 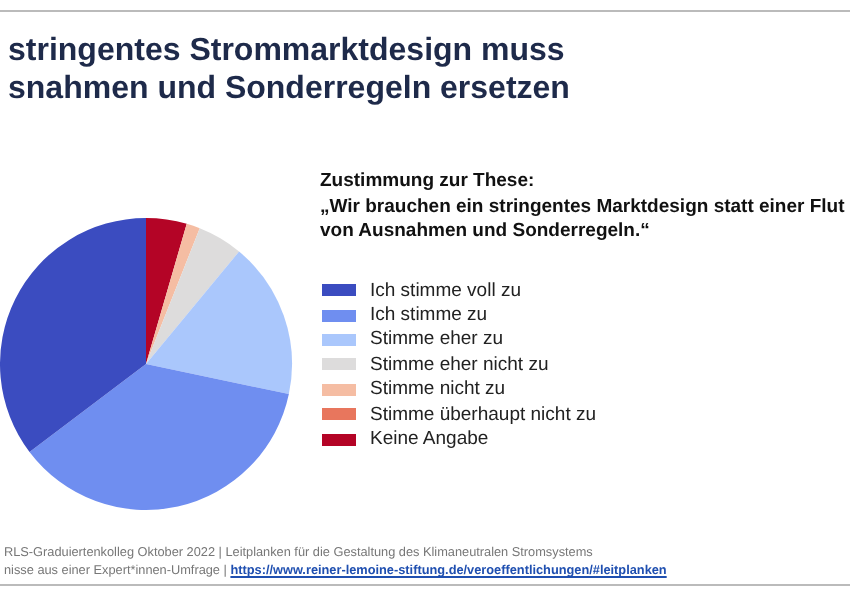 What do you see at coordinates (438, 389) in the screenshot?
I see `legend-label: Stimme nicht zu` at bounding box center [438, 389].